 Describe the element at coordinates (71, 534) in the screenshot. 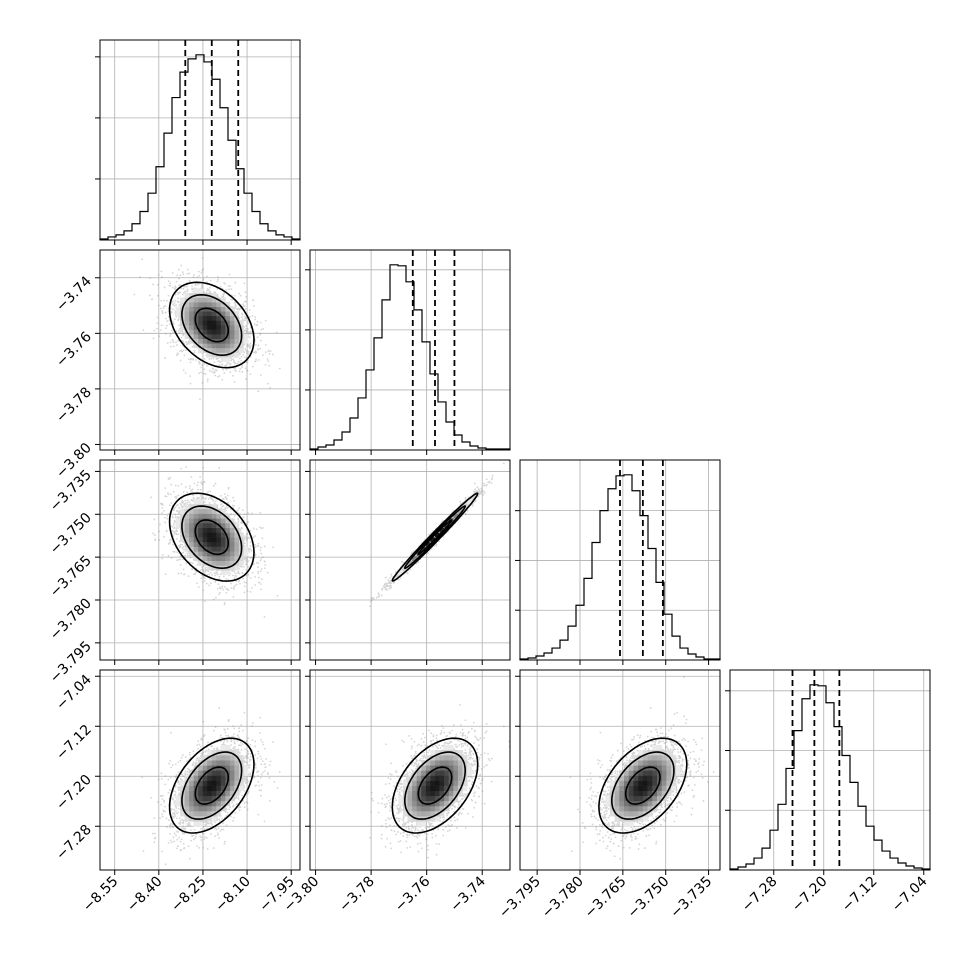

I see `y-tick-label: −3.750` at that location.